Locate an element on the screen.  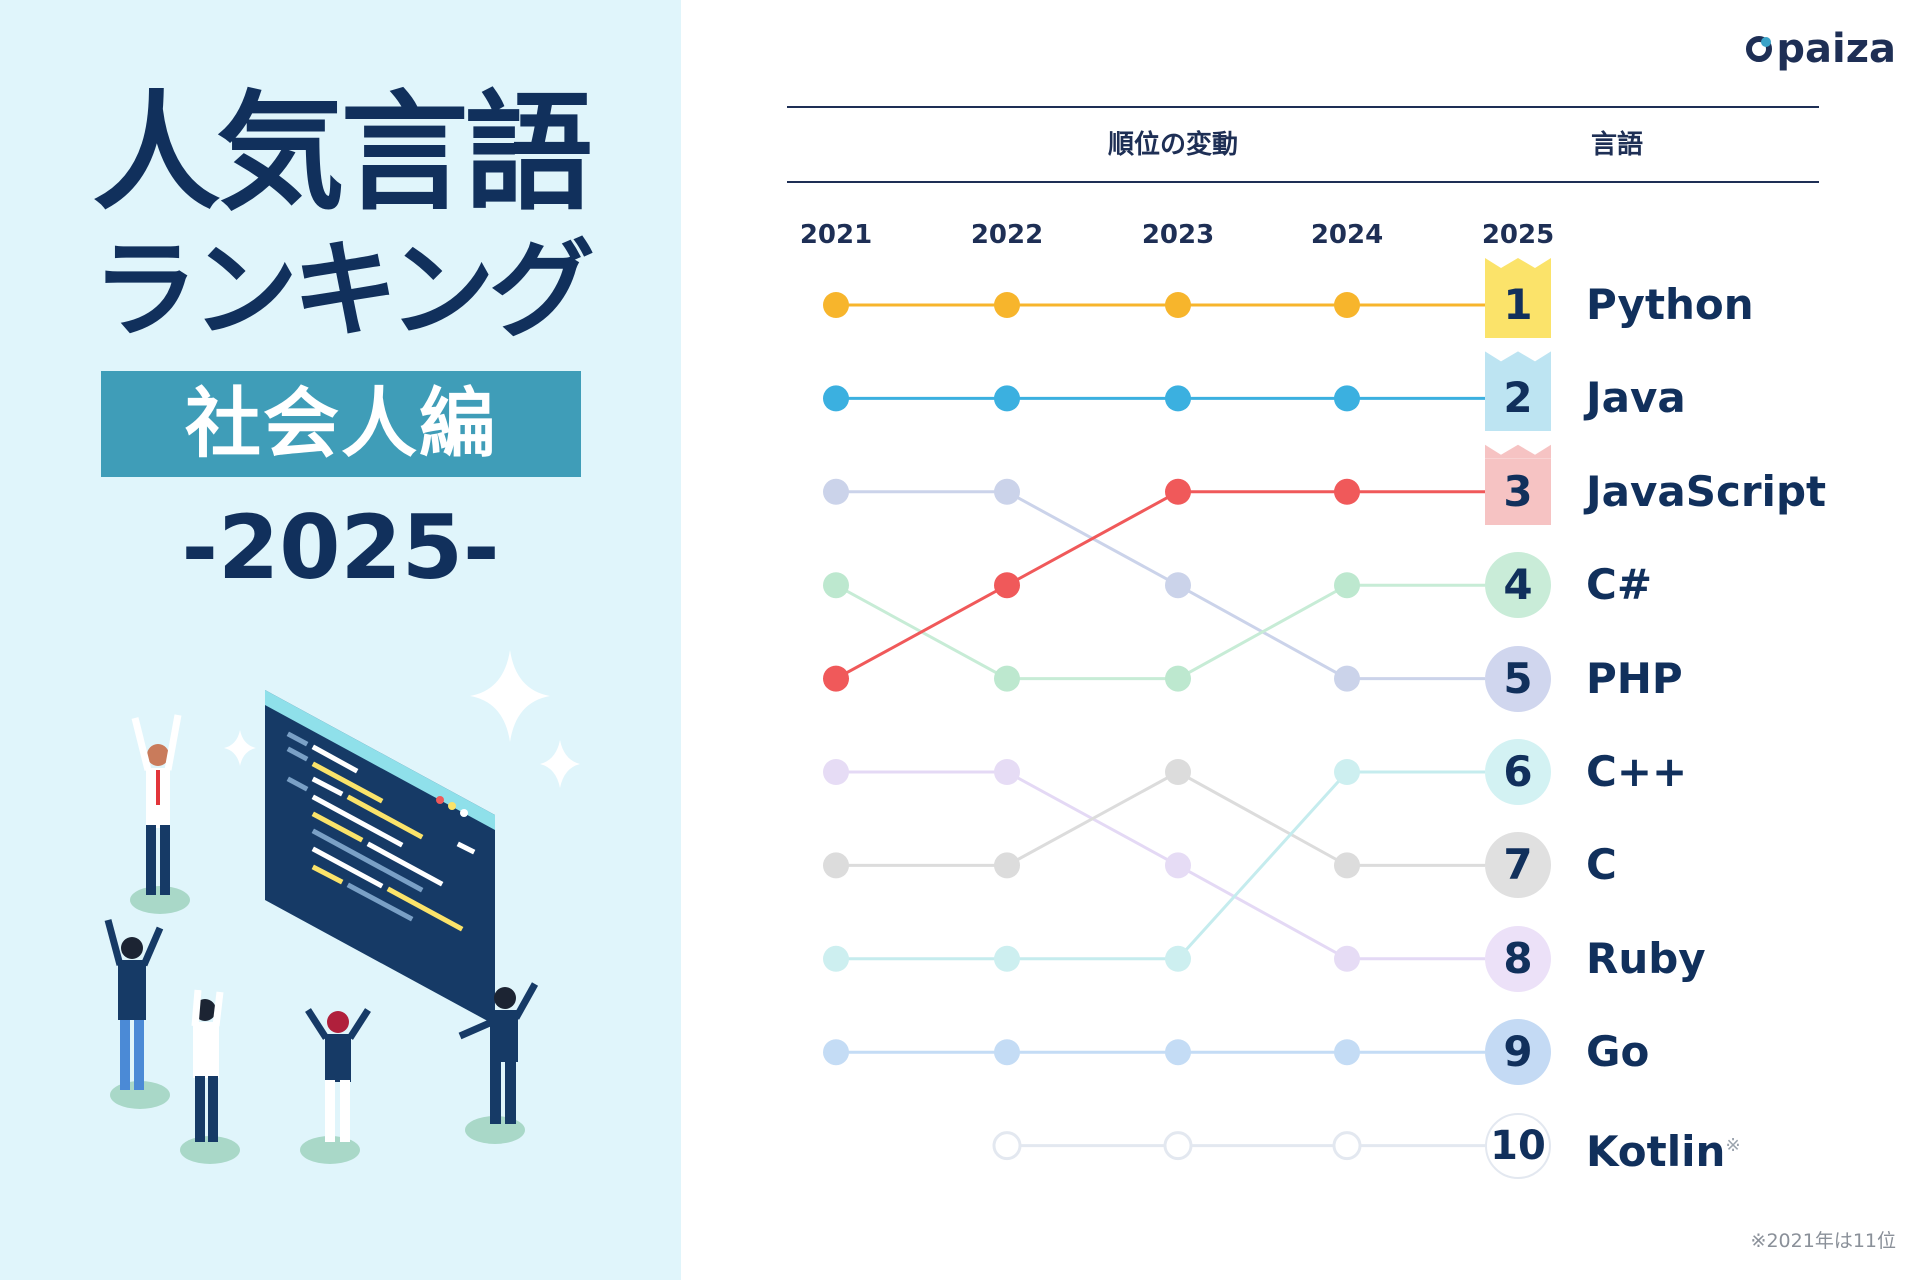
year-label: 2023 is located at coordinates (1178, 235).